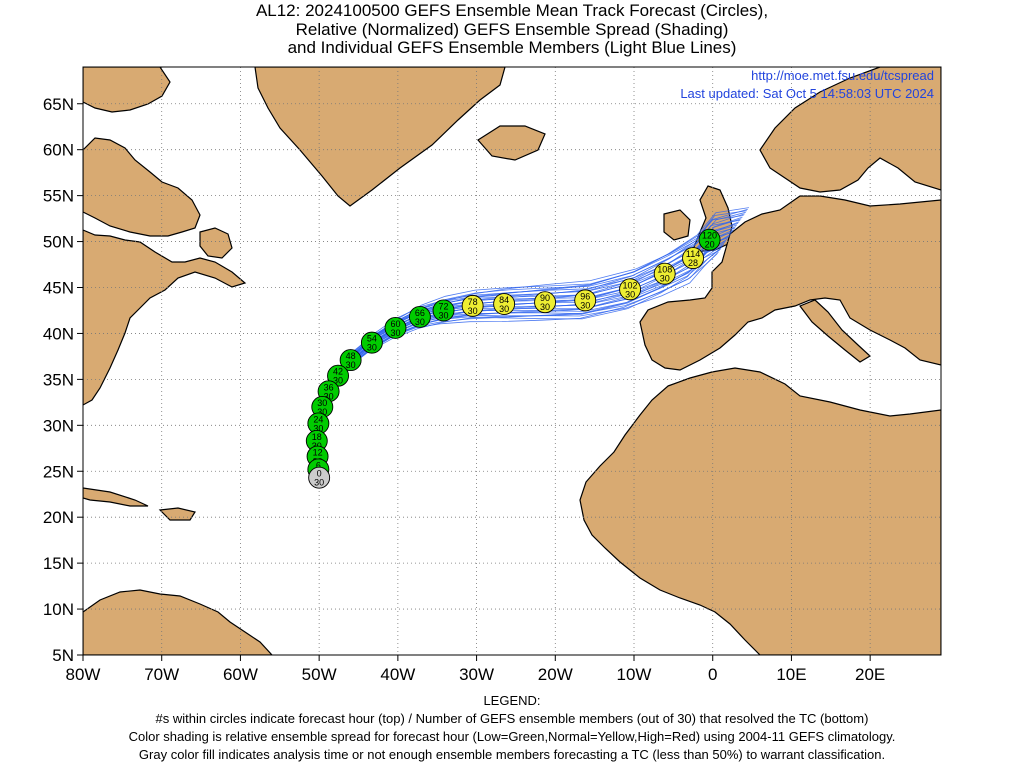 This screenshot has width=1024, height=768. I want to click on x-tick-label: 40W, so click(397, 674).